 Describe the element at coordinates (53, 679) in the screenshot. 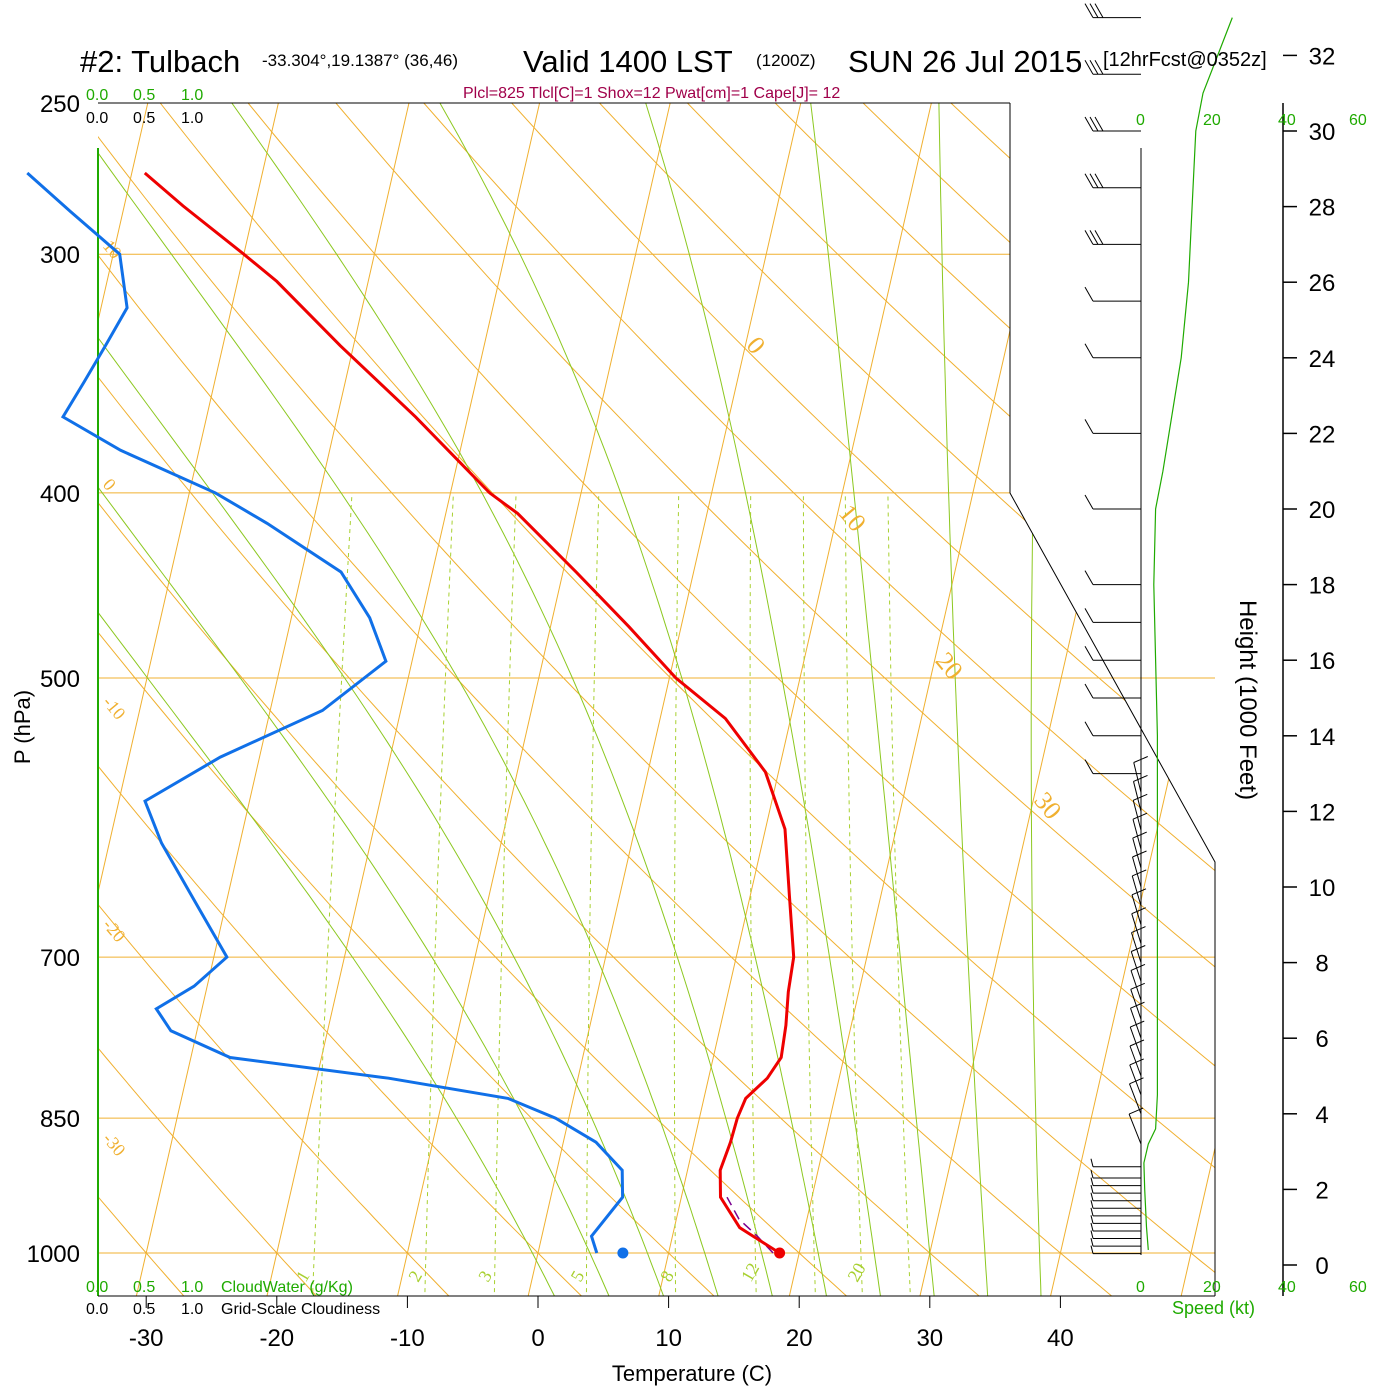

I see `y-axis-ticks: 250 300 400 500 700 850 1000` at that location.